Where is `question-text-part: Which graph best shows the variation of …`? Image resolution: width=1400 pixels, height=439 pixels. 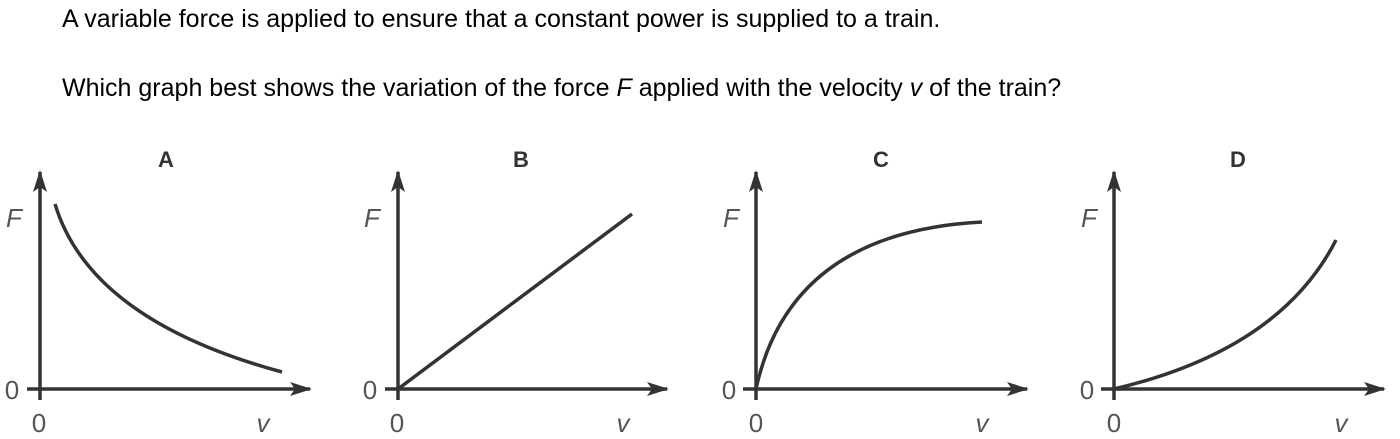 question-text-part: Which graph best shows the variation of … is located at coordinates (339, 88).